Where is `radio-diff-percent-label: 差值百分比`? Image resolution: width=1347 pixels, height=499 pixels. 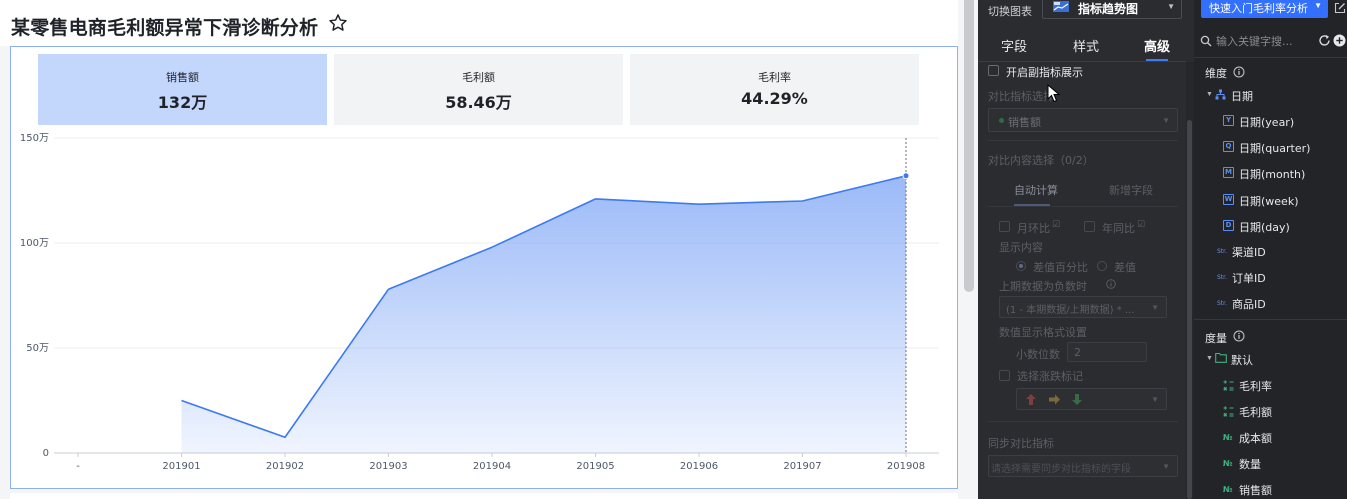 radio-diff-percent-label: 差值百分比 is located at coordinates (1060, 267).